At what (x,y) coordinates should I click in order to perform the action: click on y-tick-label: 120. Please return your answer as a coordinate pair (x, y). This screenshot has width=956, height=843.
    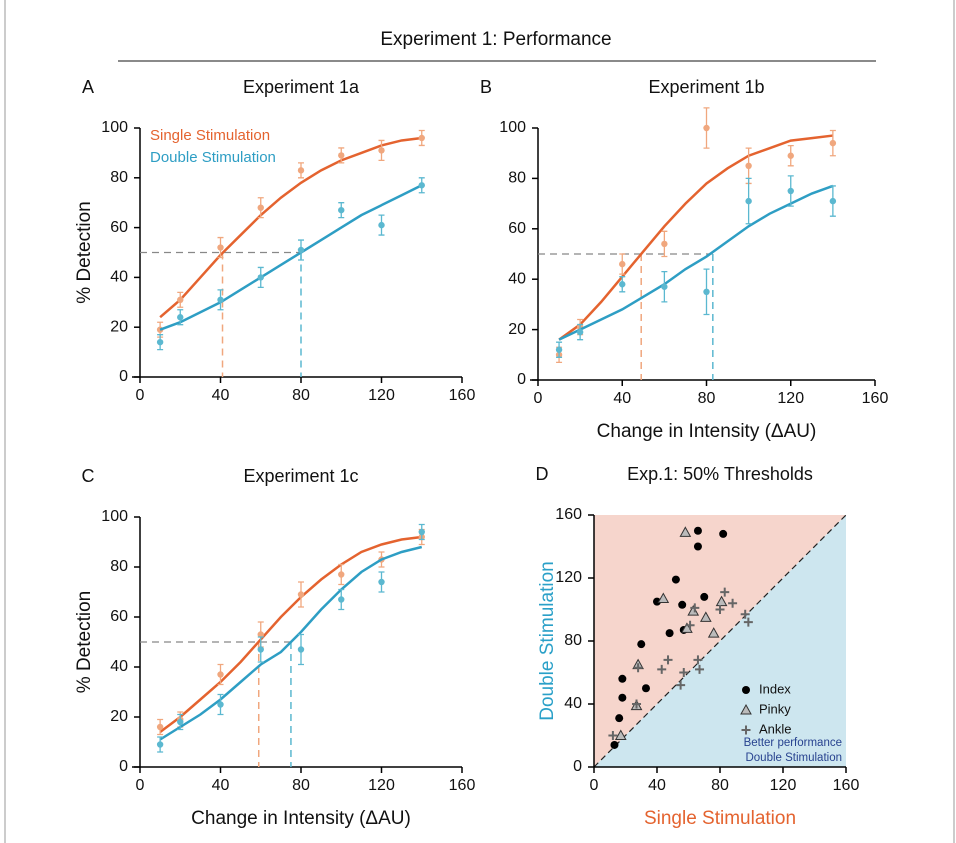
    Looking at the image, I should click on (568, 577).